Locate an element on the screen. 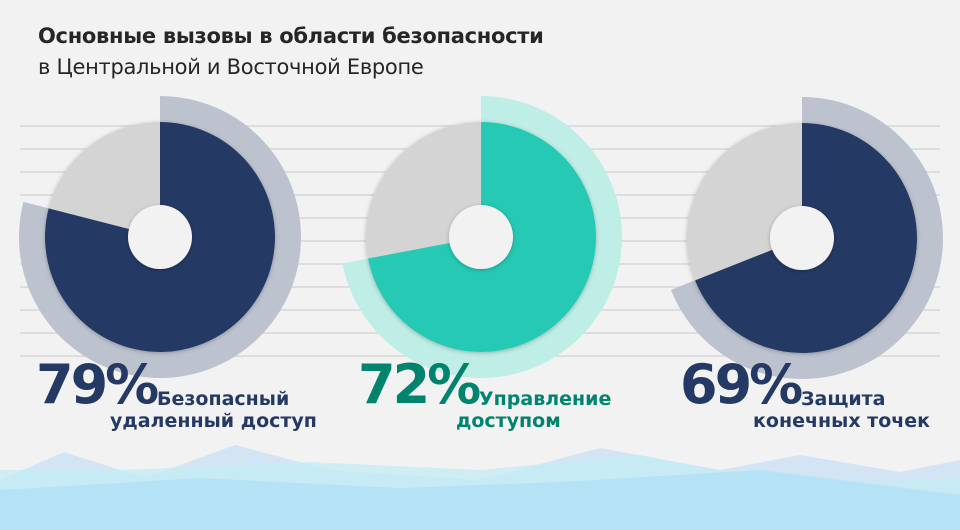  label-line-2: удаленный доступ is located at coordinates (213, 421).